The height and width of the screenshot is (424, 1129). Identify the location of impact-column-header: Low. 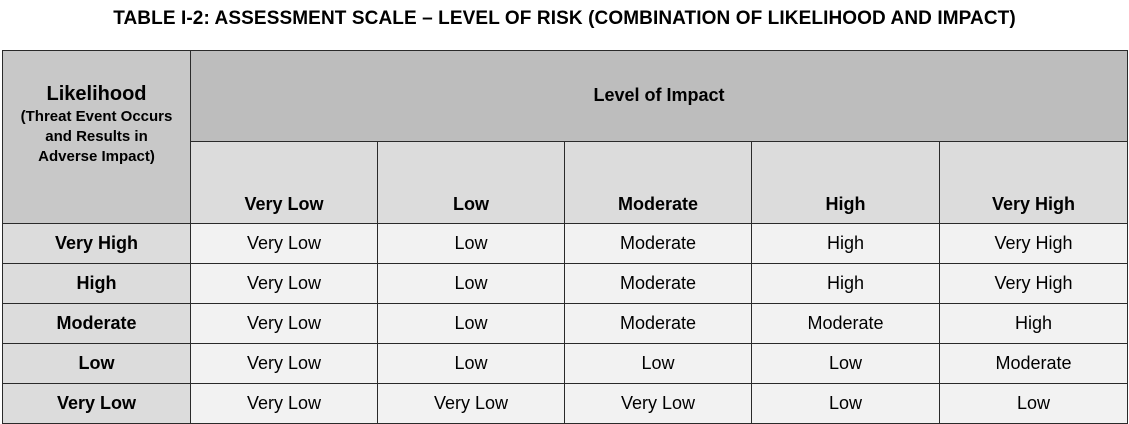
(471, 182).